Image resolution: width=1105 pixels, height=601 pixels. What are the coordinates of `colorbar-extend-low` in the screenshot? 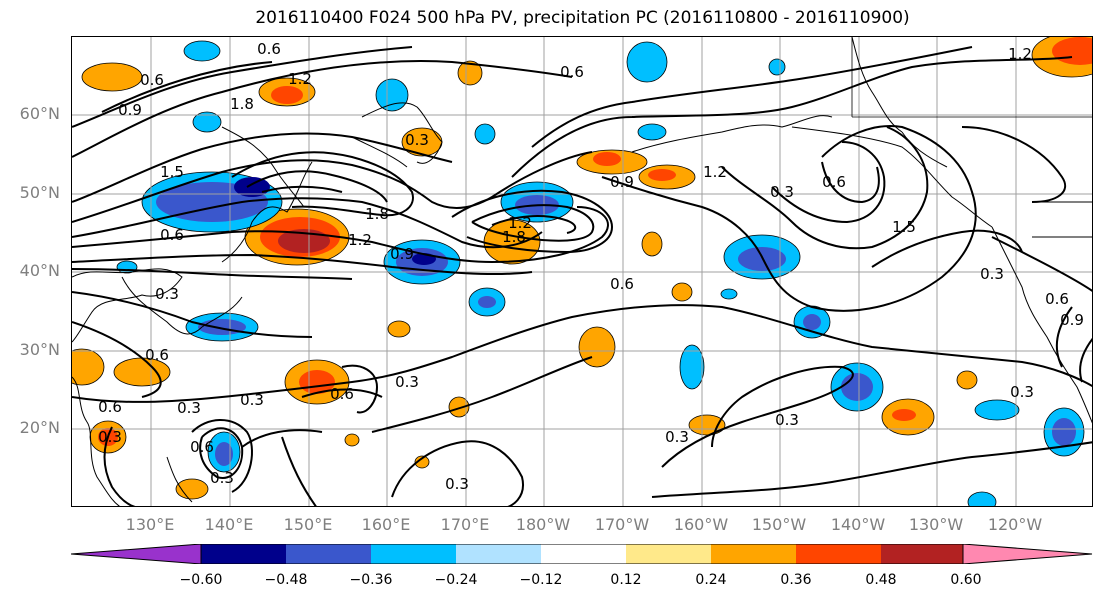 It's located at (136, 554).